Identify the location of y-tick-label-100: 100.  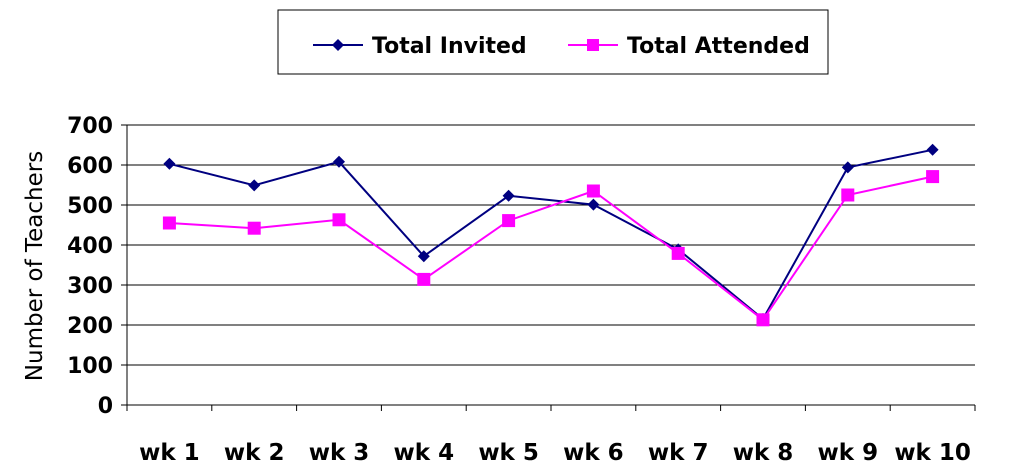
(90, 366).